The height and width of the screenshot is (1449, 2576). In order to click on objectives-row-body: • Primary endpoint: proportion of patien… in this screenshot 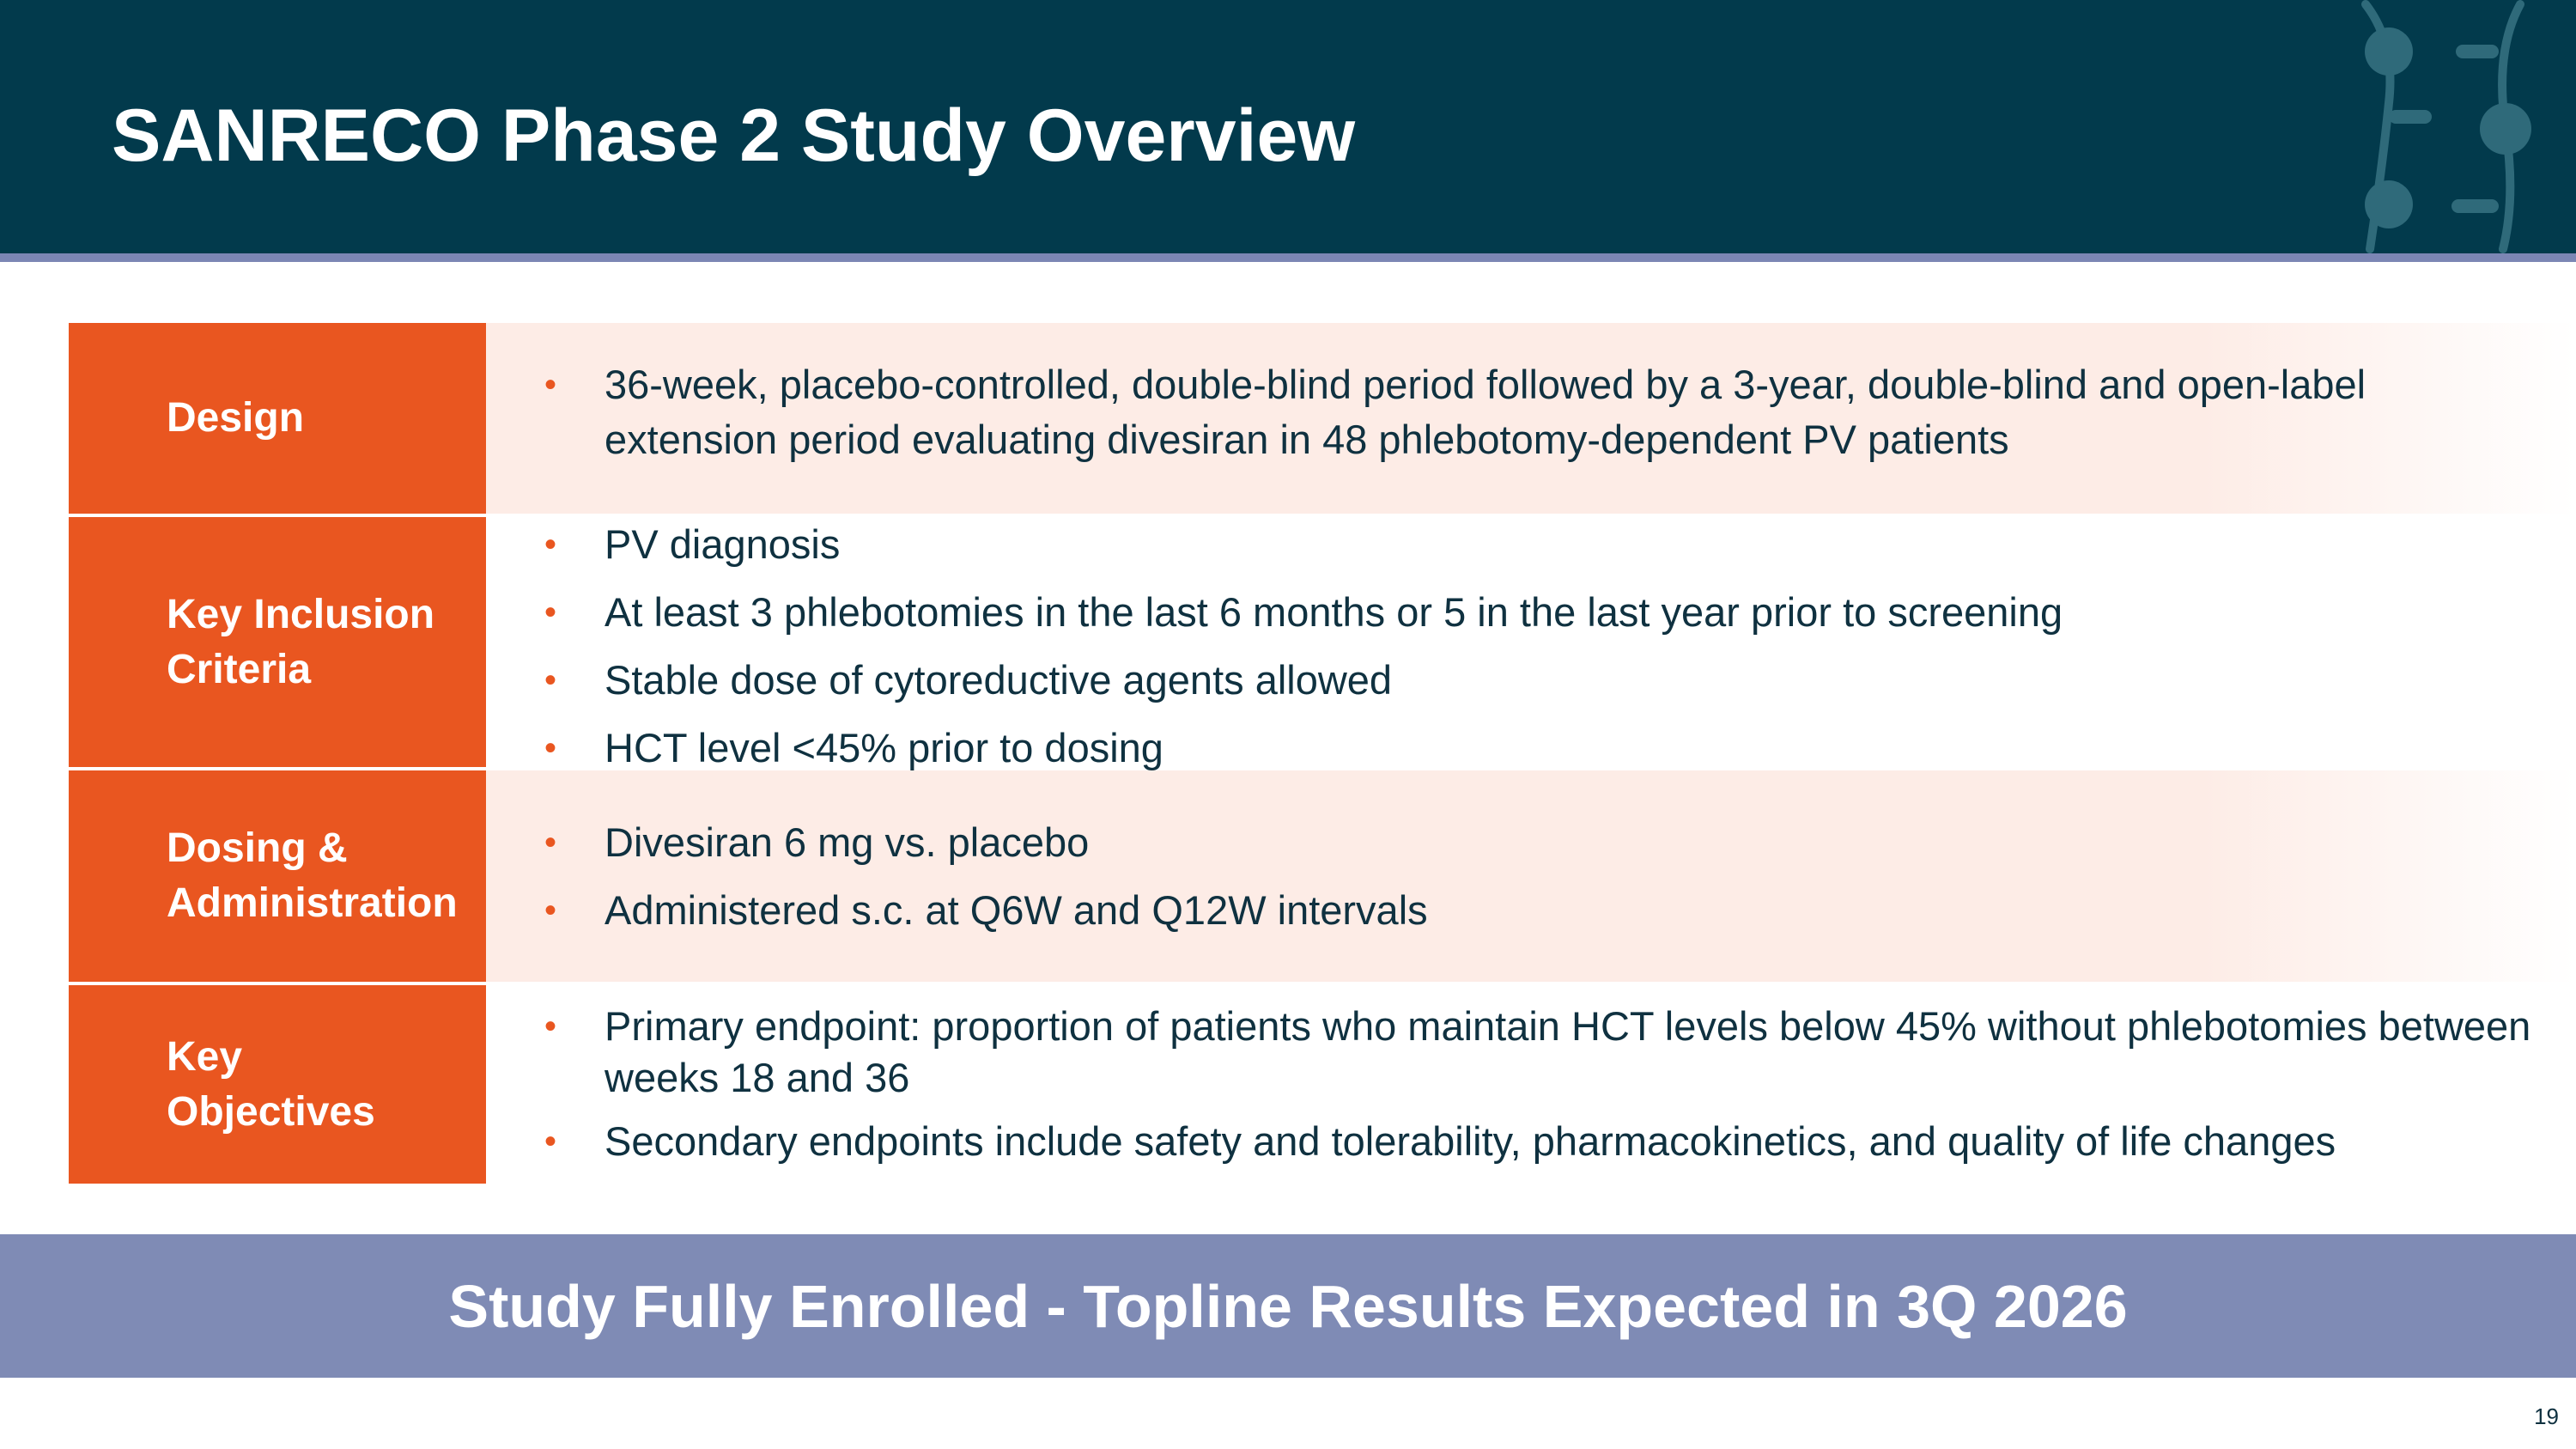, I will do `click(1531, 1084)`.